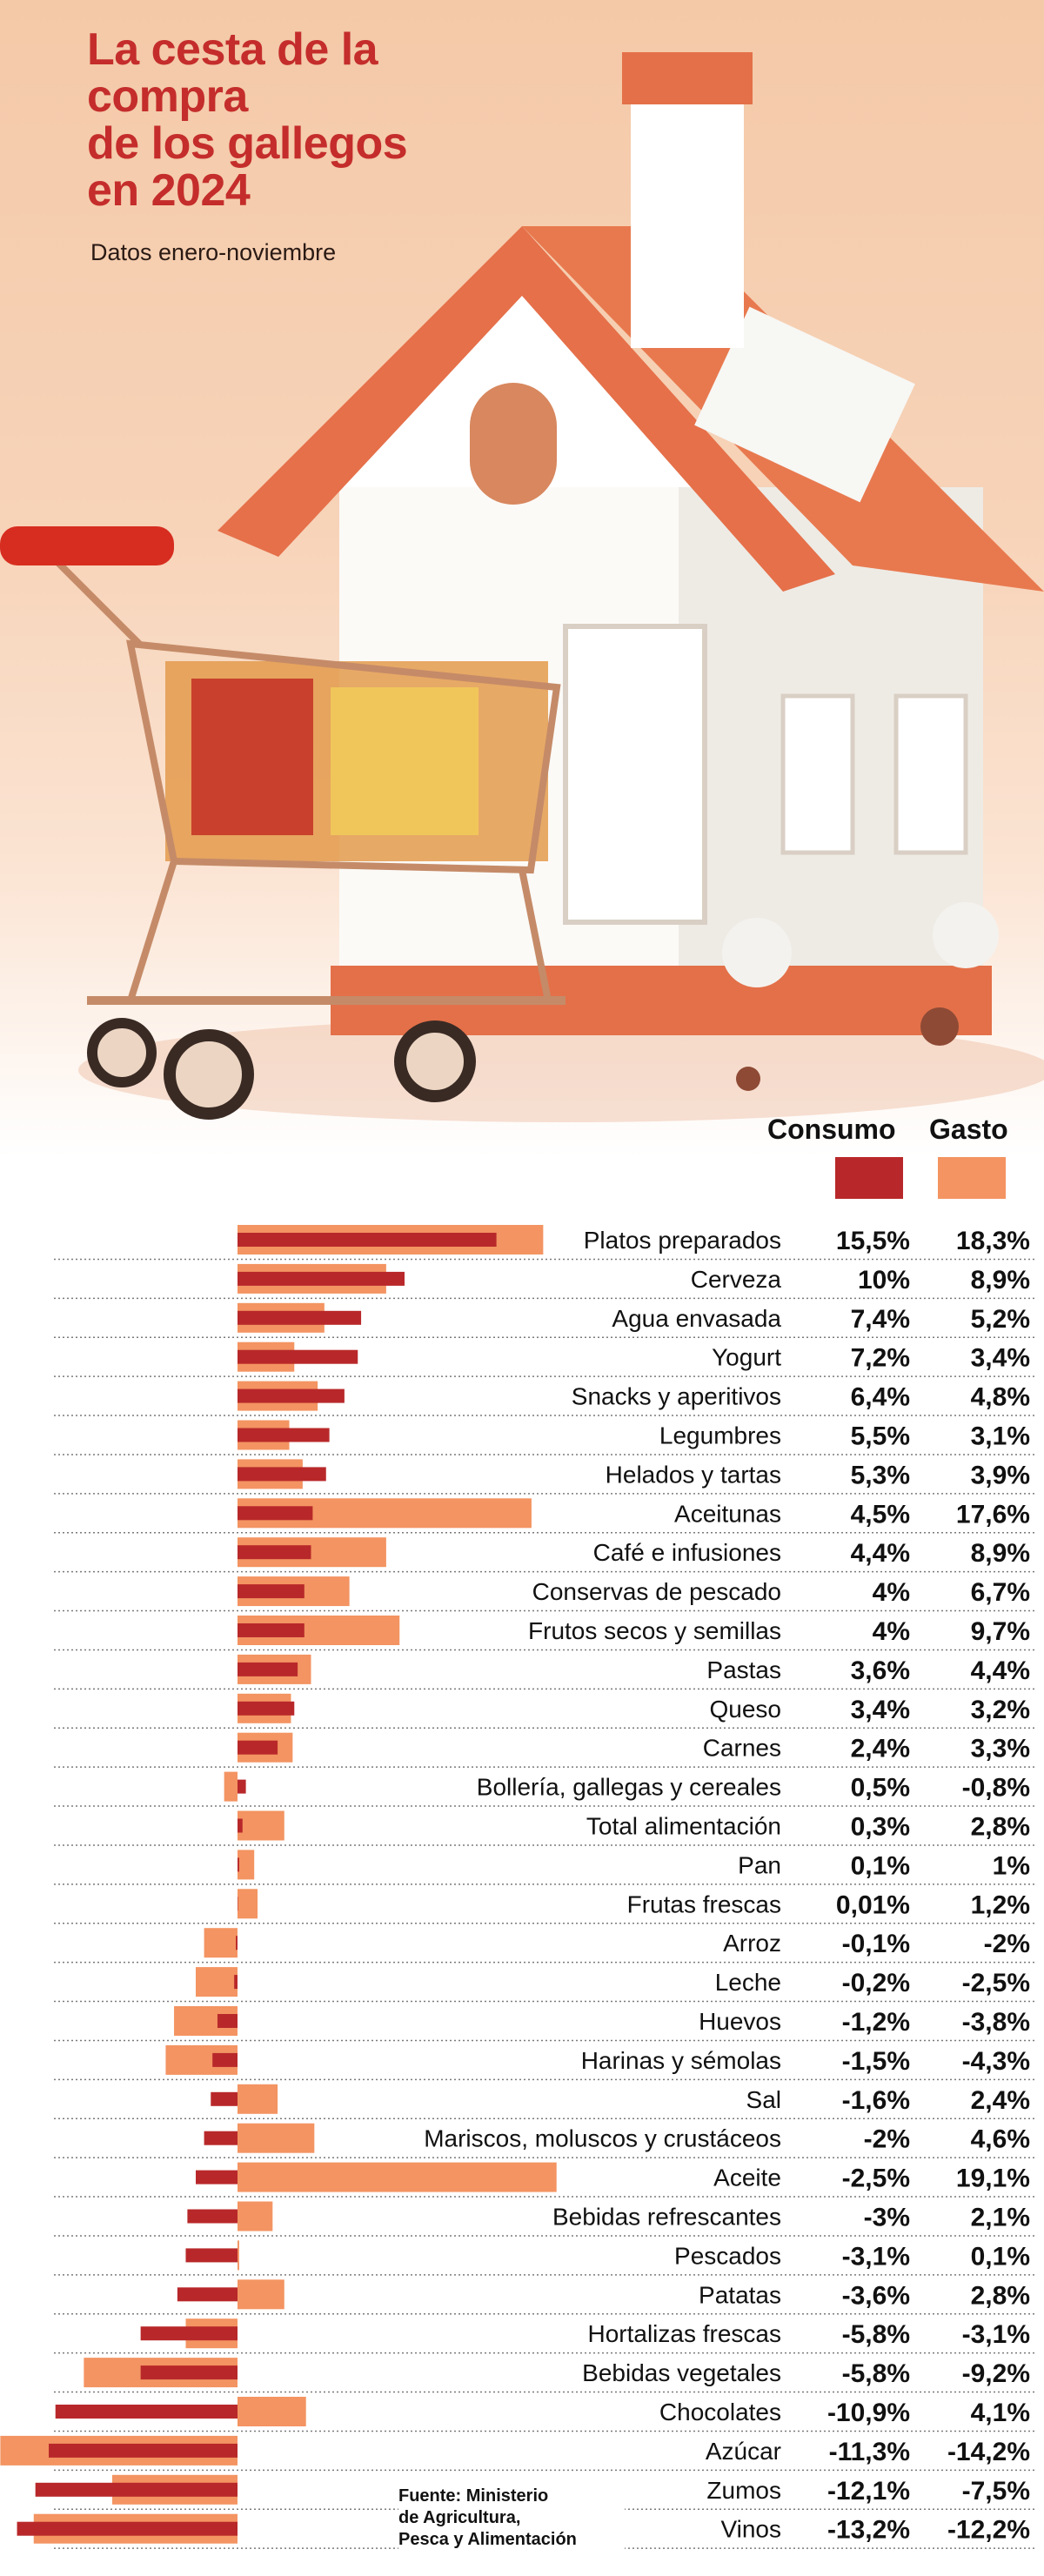 This screenshot has width=1044, height=2576. I want to click on value-label-gasto: -12,2%, so click(988, 2530).